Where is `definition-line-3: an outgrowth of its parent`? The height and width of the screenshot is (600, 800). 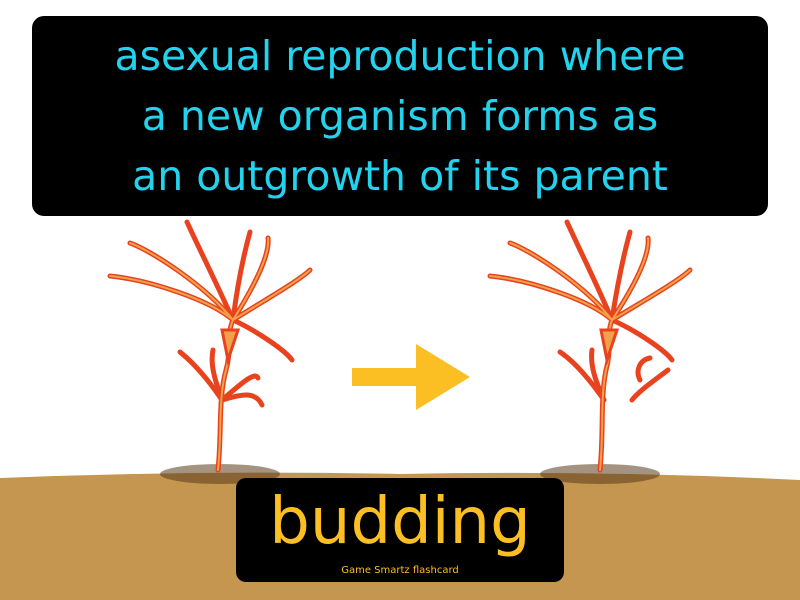 definition-line-3: an outgrowth of its parent is located at coordinates (400, 176).